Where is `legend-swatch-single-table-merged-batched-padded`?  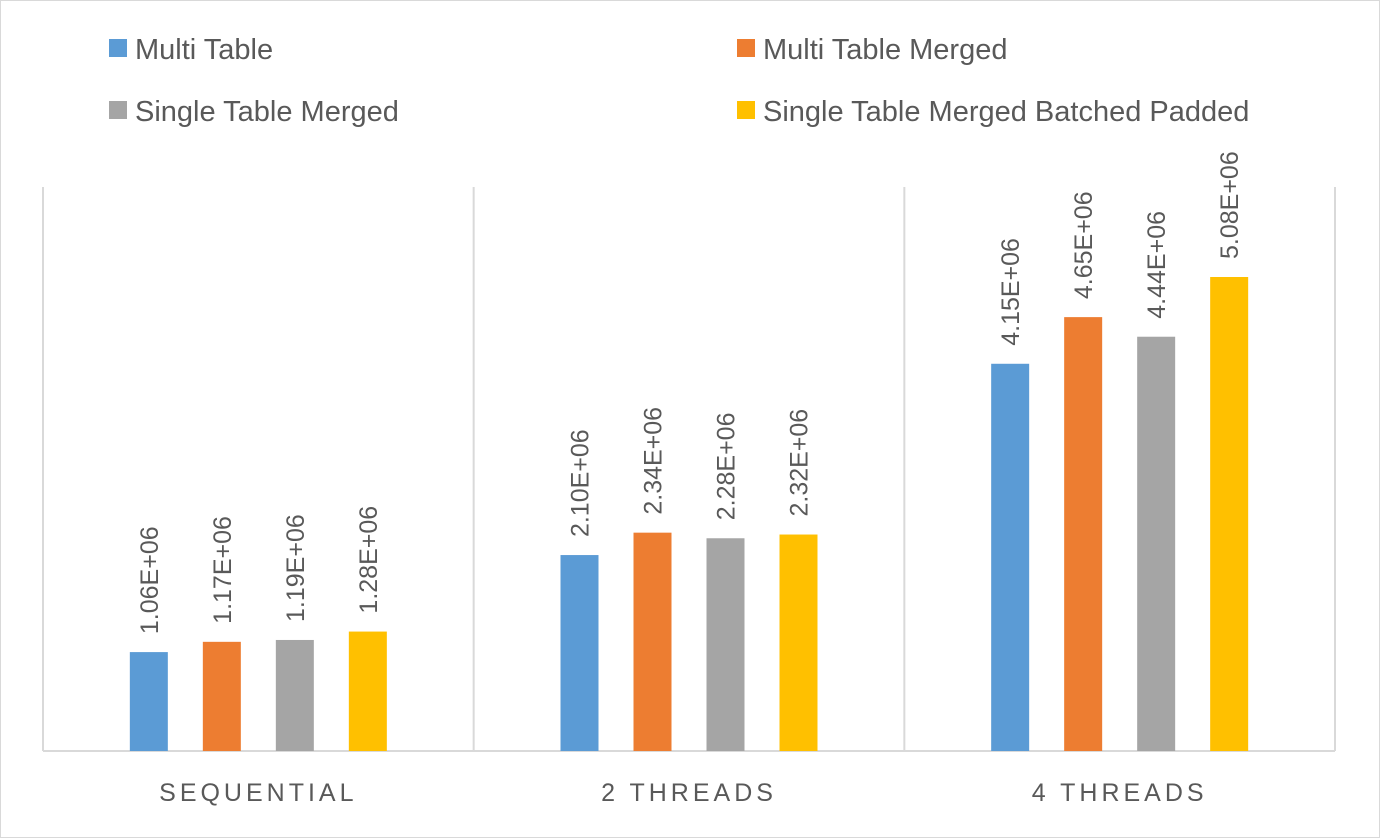 legend-swatch-single-table-merged-batched-padded is located at coordinates (746, 110).